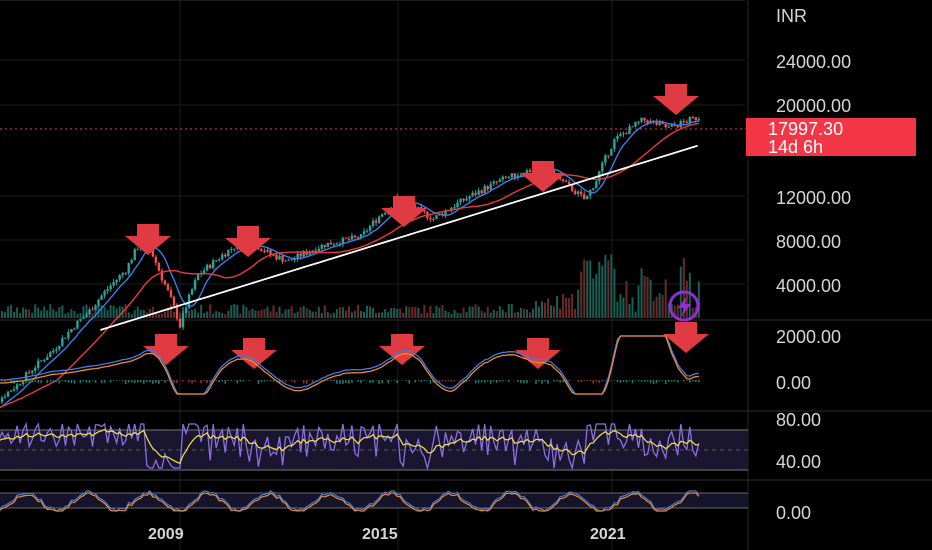 The image size is (932, 550). What do you see at coordinates (349, 365) in the screenshot?
I see `macd-line` at bounding box center [349, 365].